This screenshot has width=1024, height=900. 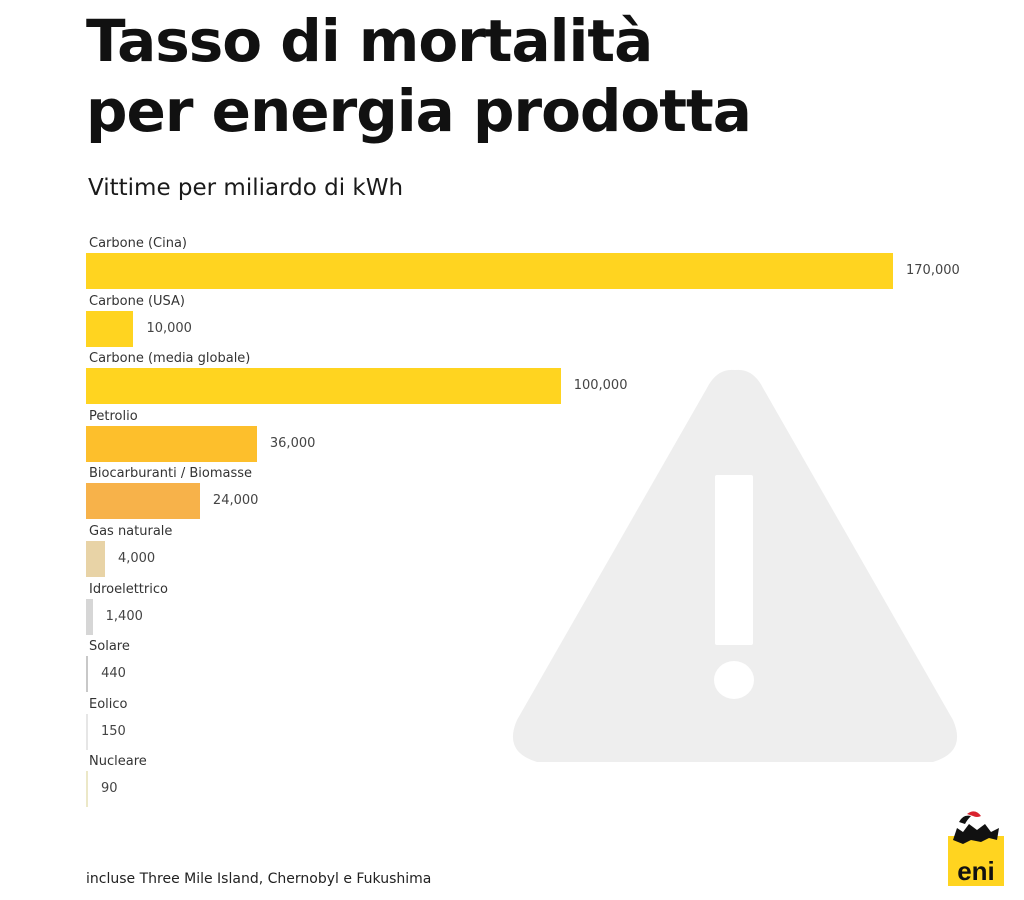 I want to click on category-label: Carbone (media globale), so click(x=170, y=359).